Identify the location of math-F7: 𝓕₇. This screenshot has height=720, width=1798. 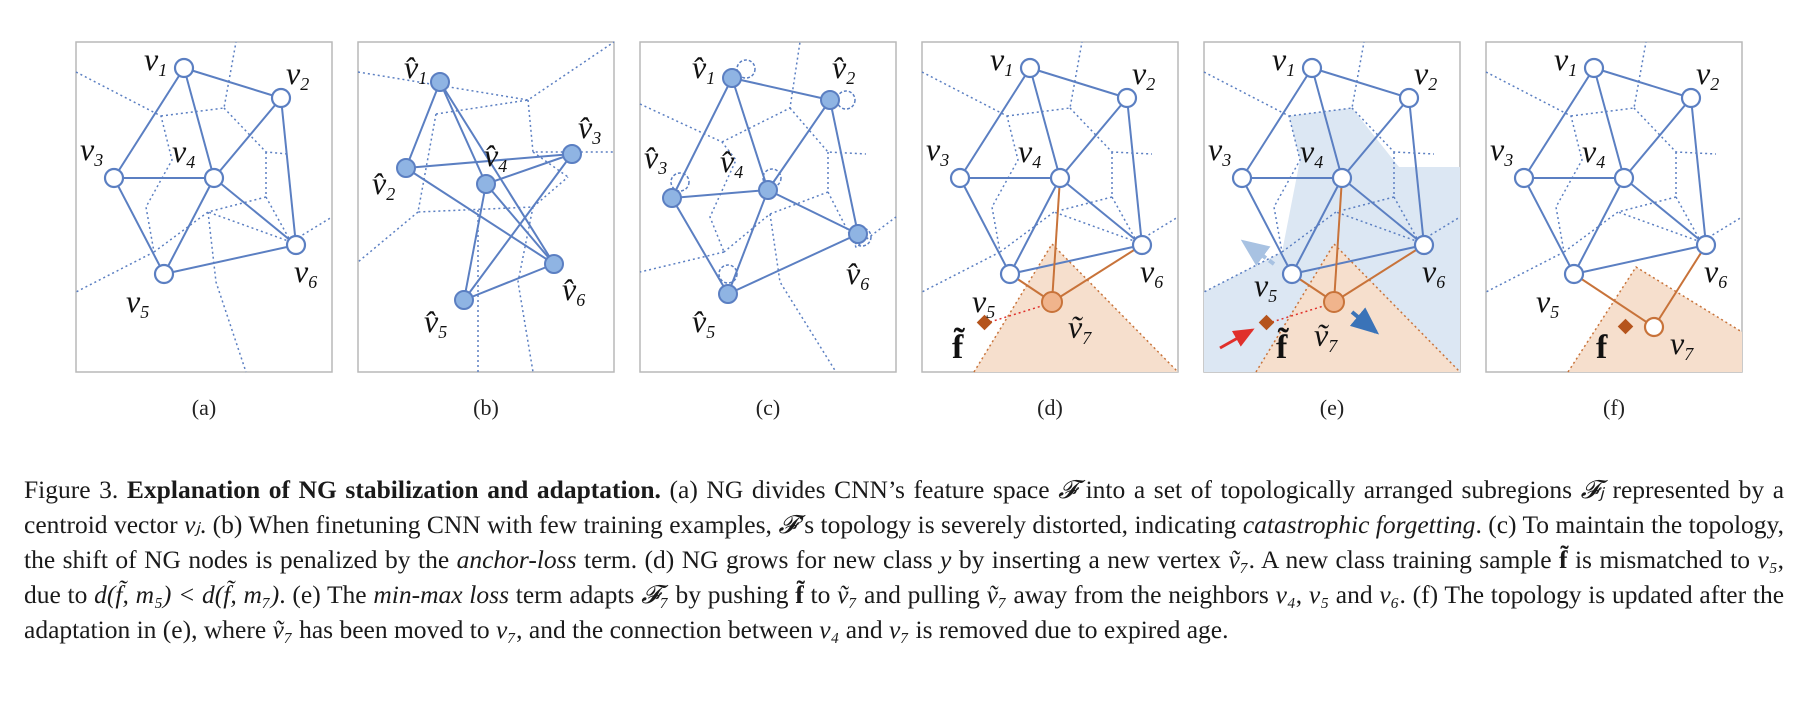
(655, 594).